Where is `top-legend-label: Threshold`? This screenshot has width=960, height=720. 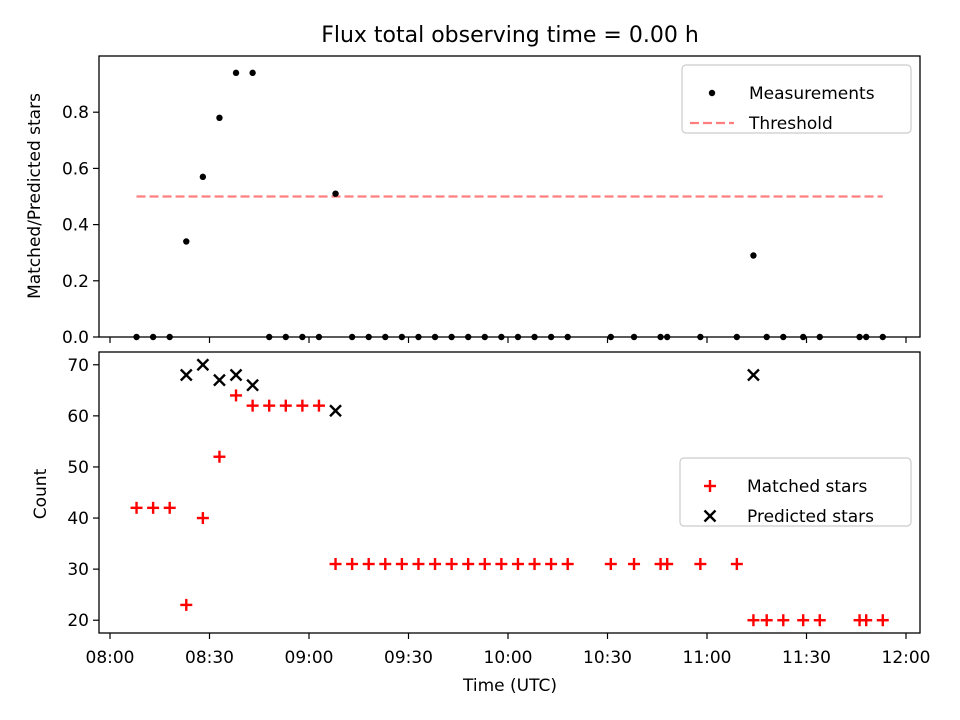 top-legend-label: Threshold is located at coordinates (790, 124).